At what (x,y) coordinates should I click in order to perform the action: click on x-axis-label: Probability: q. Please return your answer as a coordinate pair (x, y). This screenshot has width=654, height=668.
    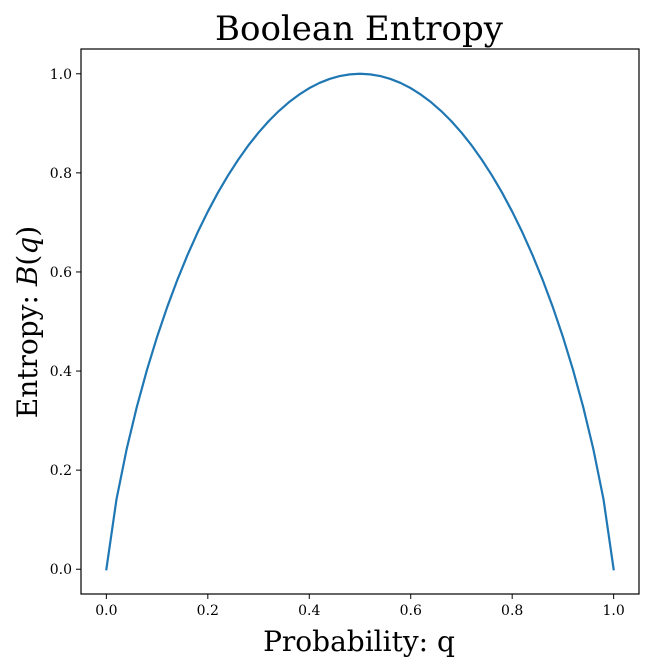
    Looking at the image, I should click on (359, 641).